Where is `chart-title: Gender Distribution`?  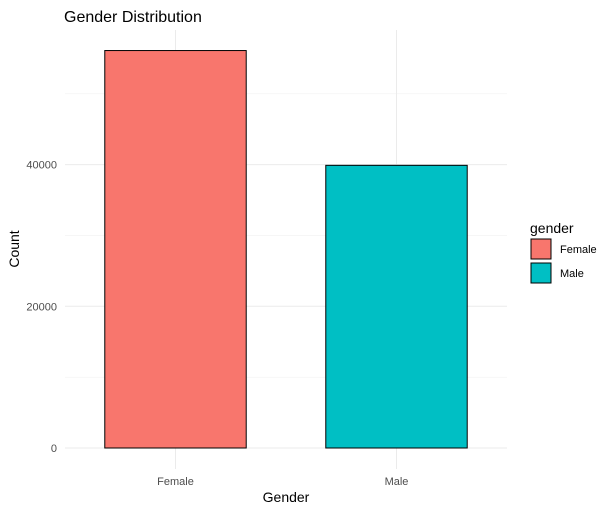 chart-title: Gender Distribution is located at coordinates (133, 17).